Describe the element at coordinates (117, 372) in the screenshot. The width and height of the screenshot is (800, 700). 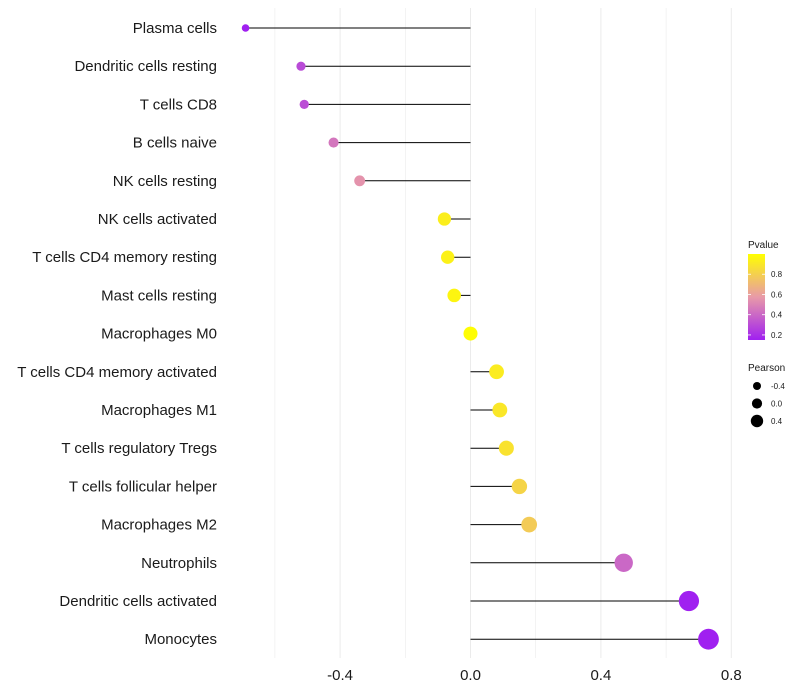
I see `category-label: T cells CD4 memory activated` at that location.